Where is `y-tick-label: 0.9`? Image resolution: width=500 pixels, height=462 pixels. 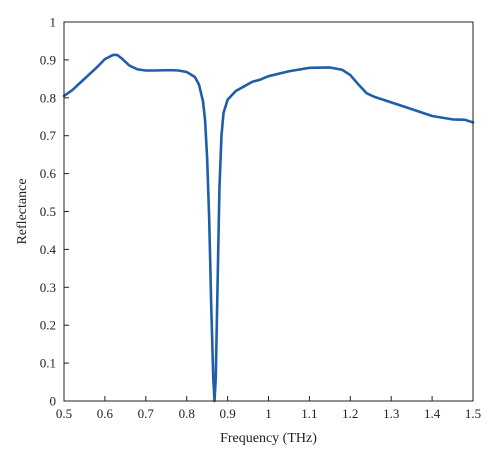
y-tick-label: 0.9 is located at coordinates (48, 59).